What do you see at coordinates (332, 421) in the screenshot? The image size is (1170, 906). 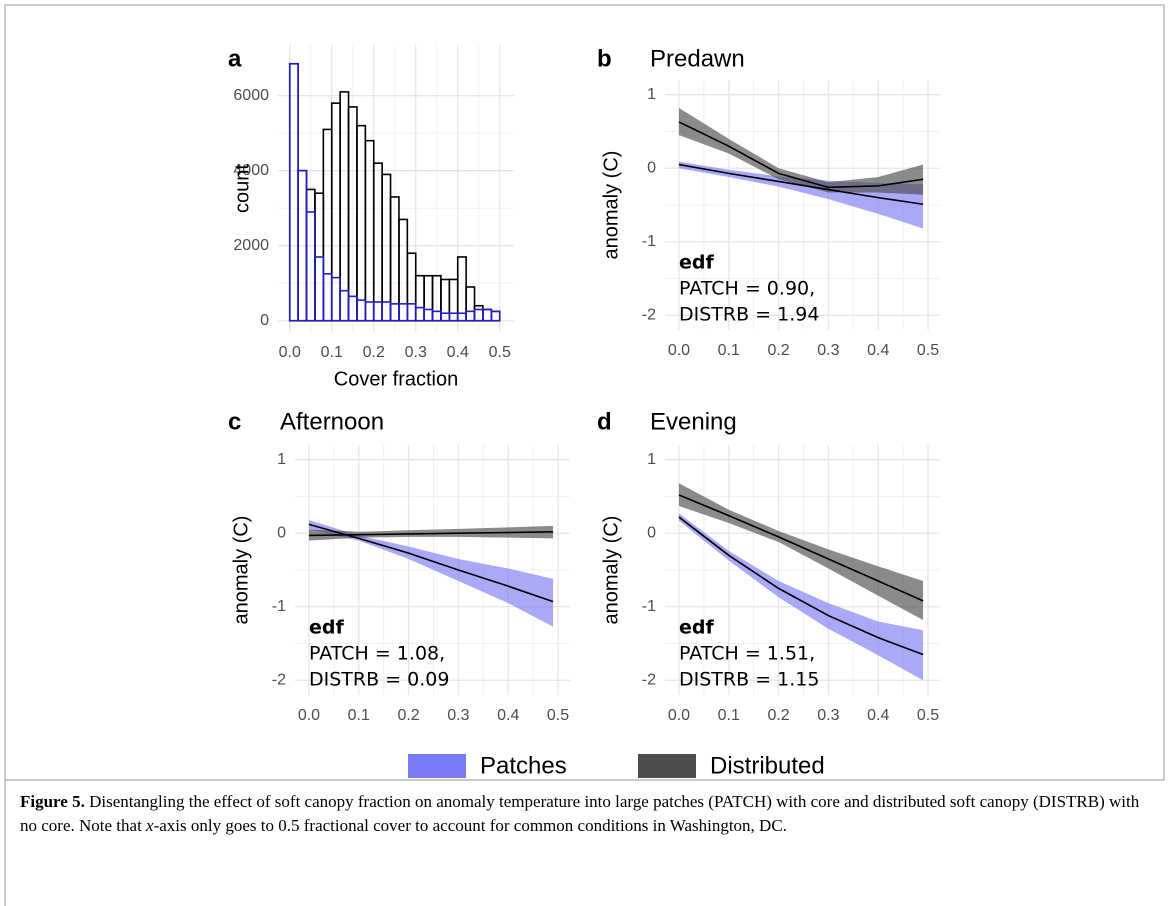 I see `panel-title: Afternoon` at bounding box center [332, 421].